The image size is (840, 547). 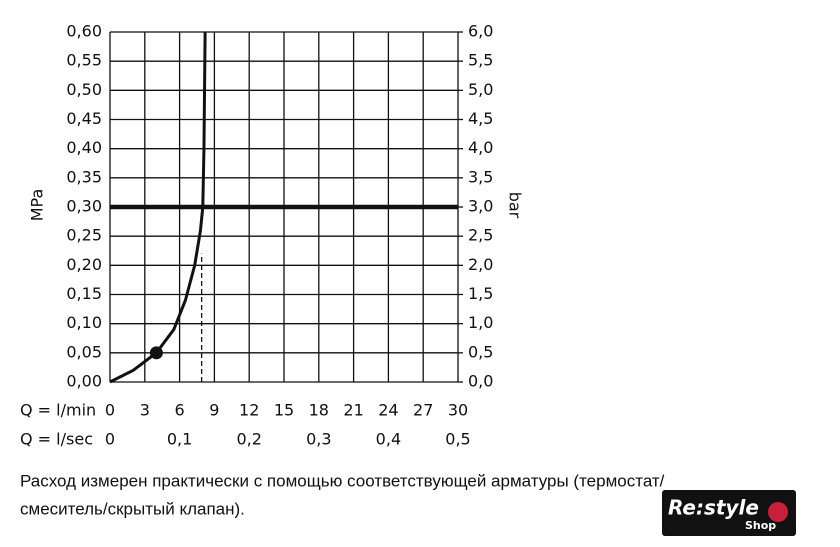 What do you see at coordinates (158, 207) in the screenshot?
I see `flow-curve` at bounding box center [158, 207].